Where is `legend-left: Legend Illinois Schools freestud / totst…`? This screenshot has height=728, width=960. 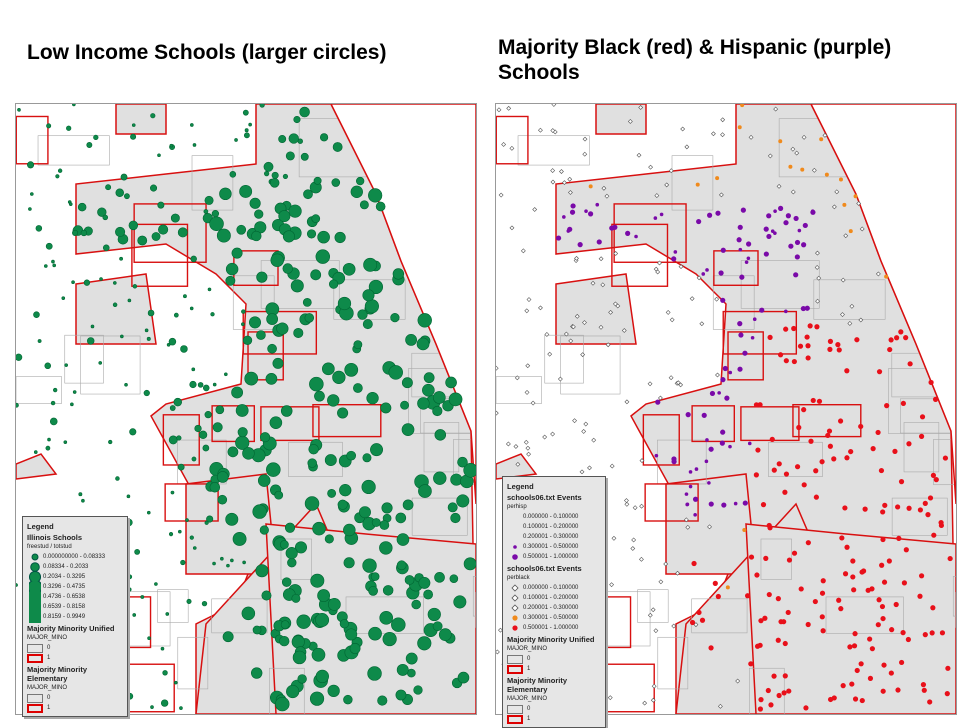
legend-left: Legend Illinois Schools freestud / totst… is located at coordinates (75, 616).